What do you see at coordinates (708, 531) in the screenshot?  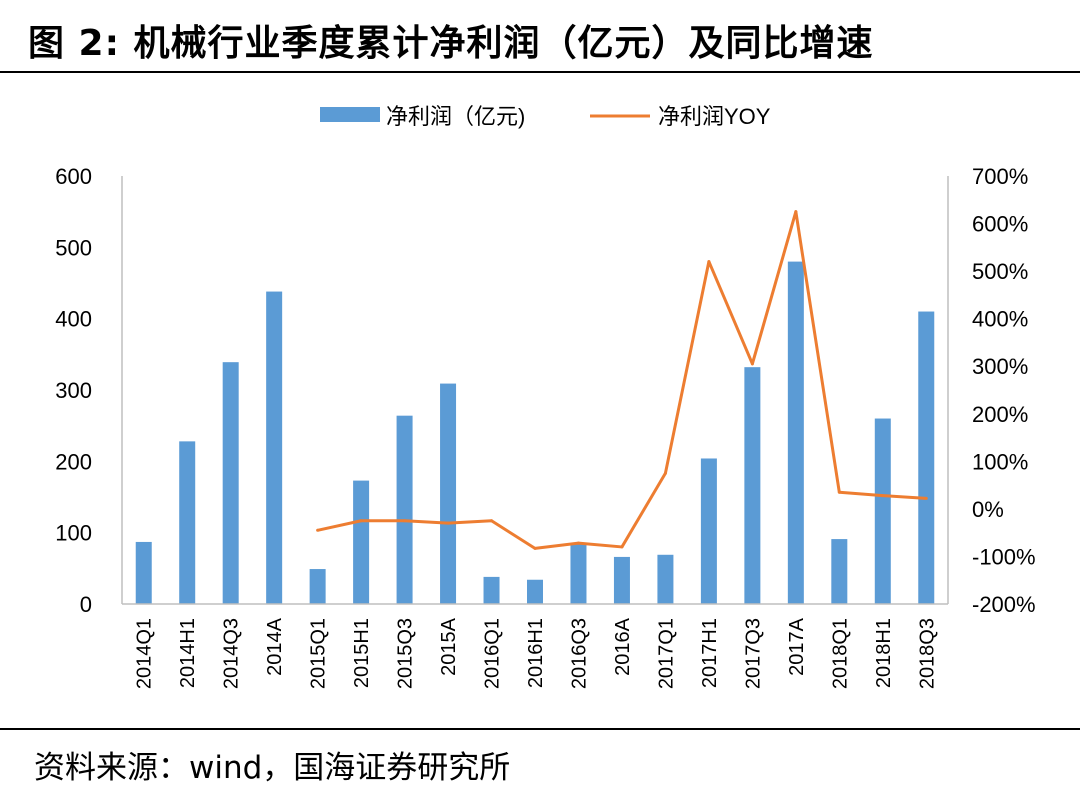 I see `bar-2017H1` at bounding box center [708, 531].